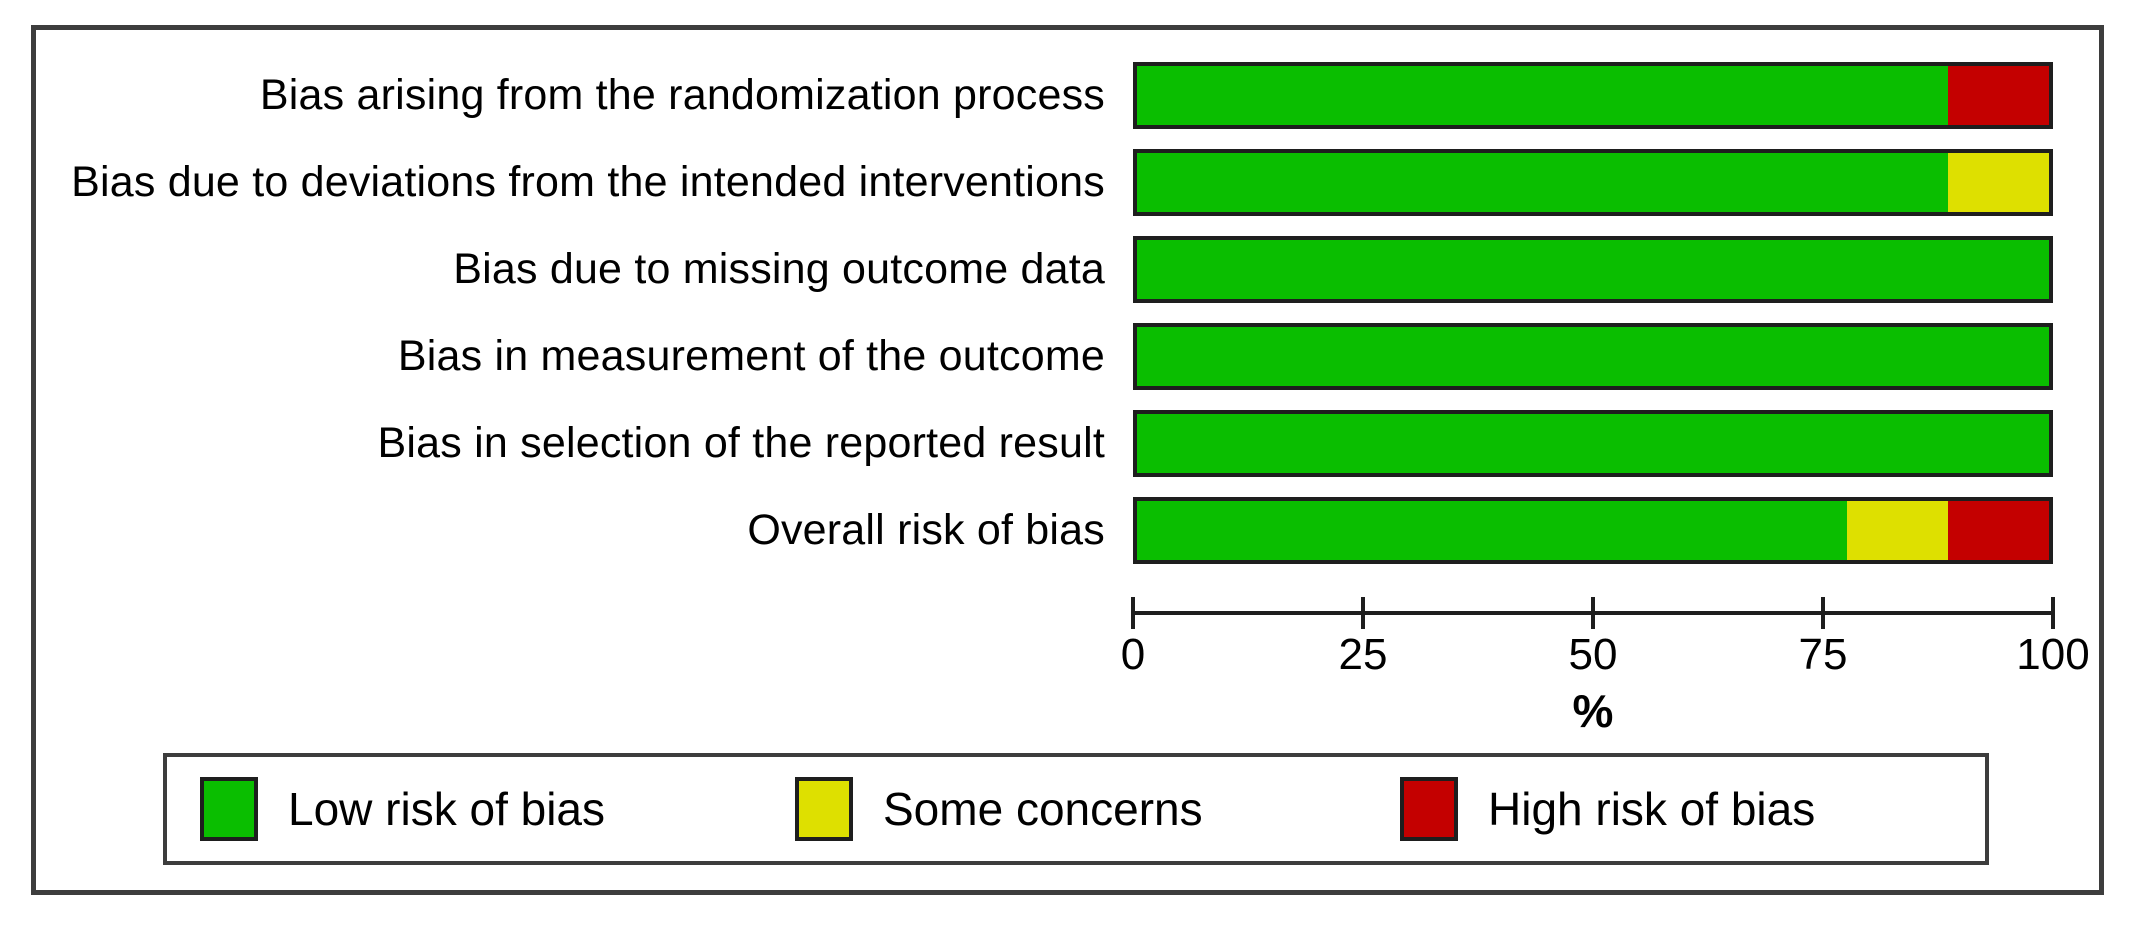 Image resolution: width=2139 pixels, height=933 pixels. I want to click on x-axis-tick-label: 100, so click(2053, 654).